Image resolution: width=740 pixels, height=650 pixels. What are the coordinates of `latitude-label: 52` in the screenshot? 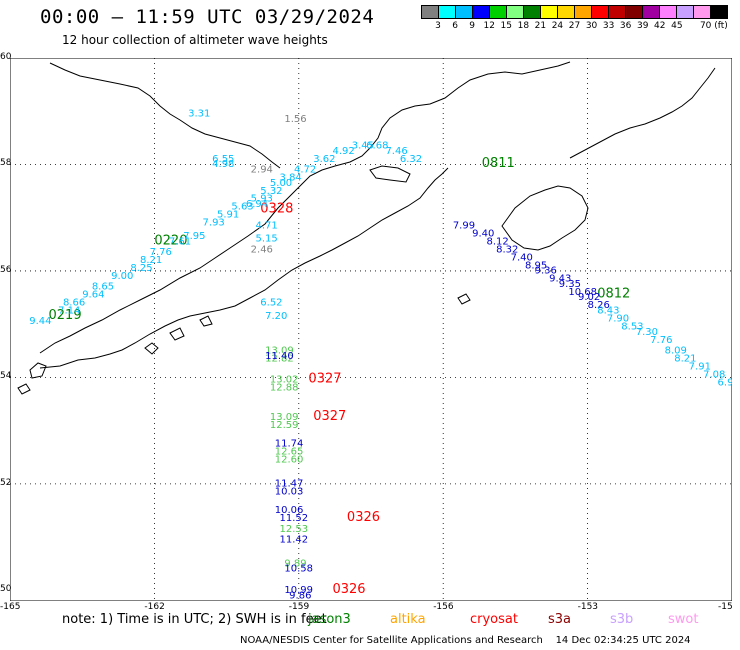 It's located at (6, 482).